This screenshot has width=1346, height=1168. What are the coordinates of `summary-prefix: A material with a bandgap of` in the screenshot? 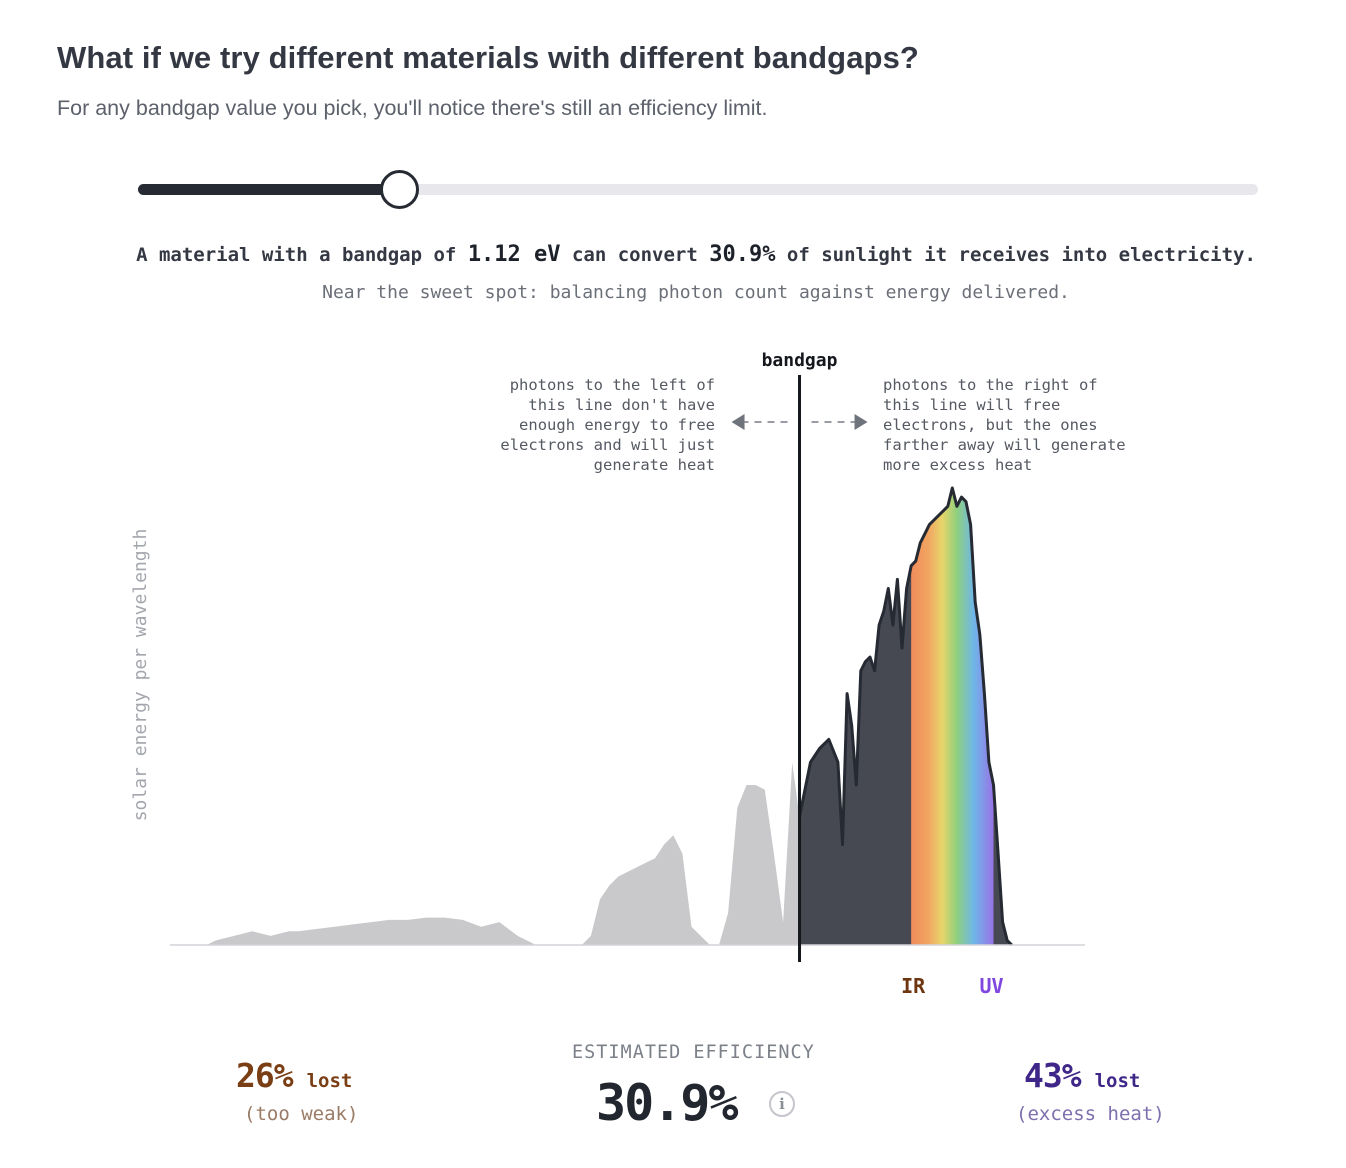 It's located at (302, 255).